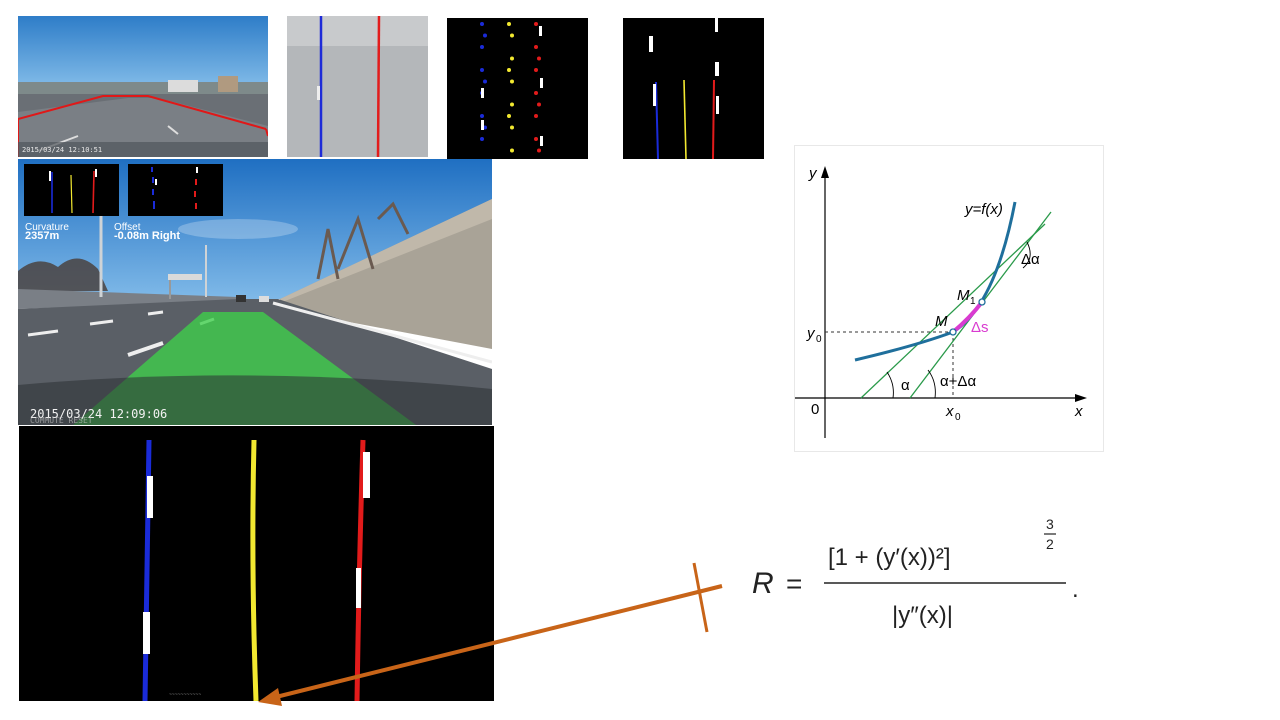 This screenshot has width=1280, height=720. Describe the element at coordinates (62, 150) in the screenshot. I see `road-thumbnail-timestamp: 2015/03/24 12:10:51` at that location.